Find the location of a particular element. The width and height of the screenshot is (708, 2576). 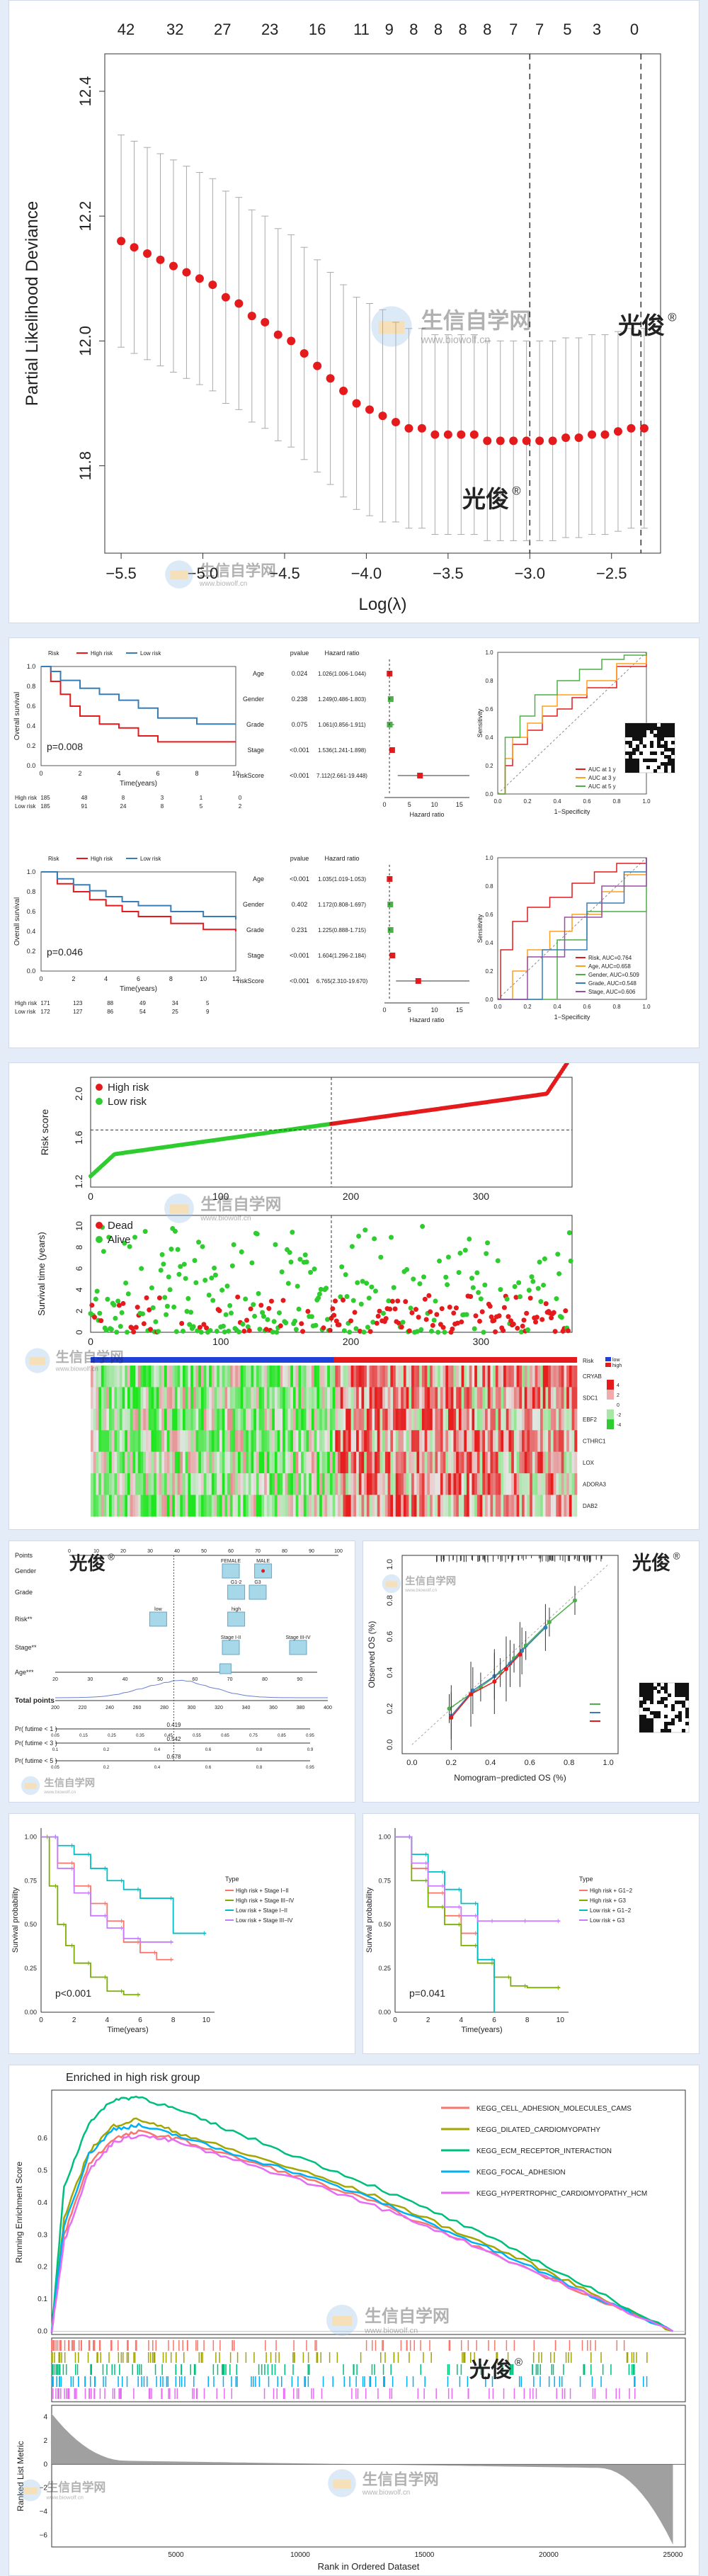

km-legend-title: Type is located at coordinates (586, 1879).